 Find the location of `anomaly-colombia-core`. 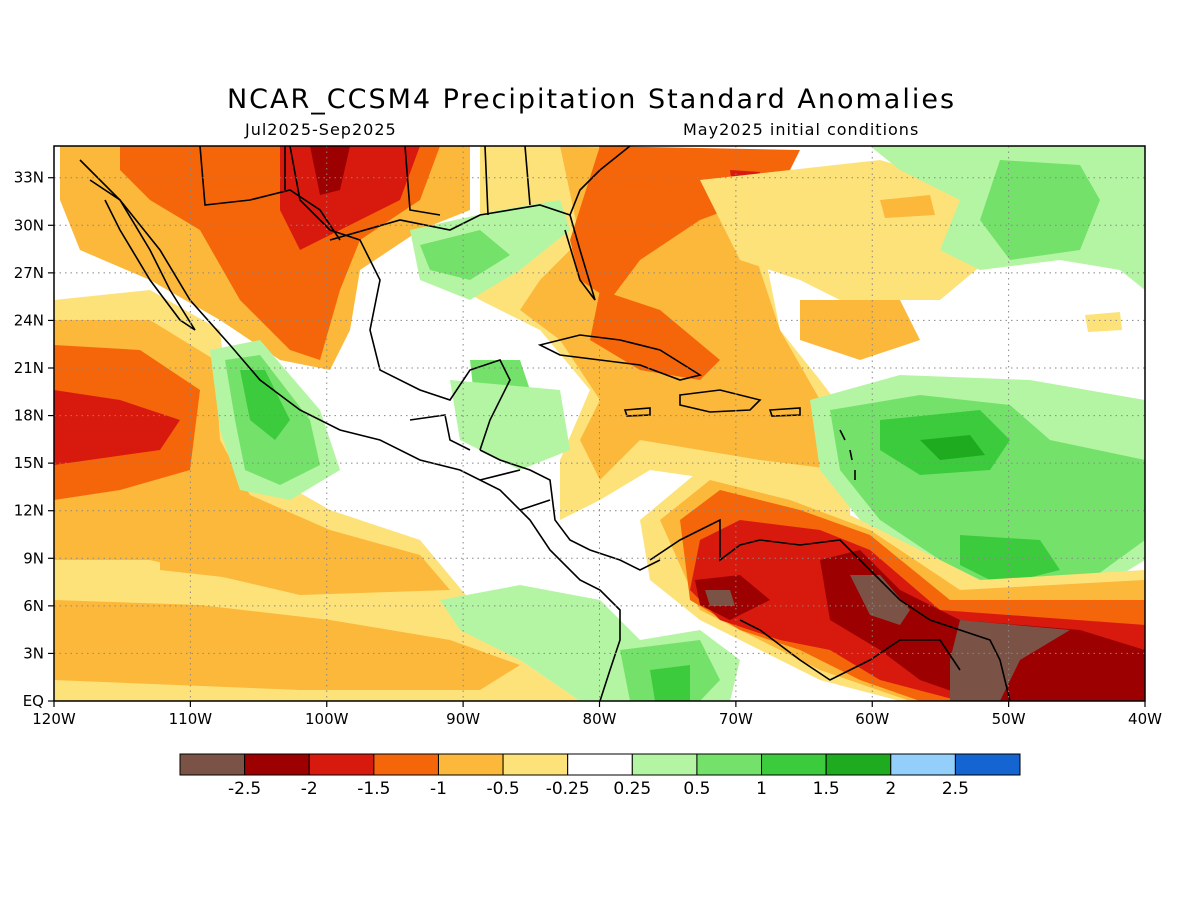

anomaly-colombia-core is located at coordinates (670, 683).